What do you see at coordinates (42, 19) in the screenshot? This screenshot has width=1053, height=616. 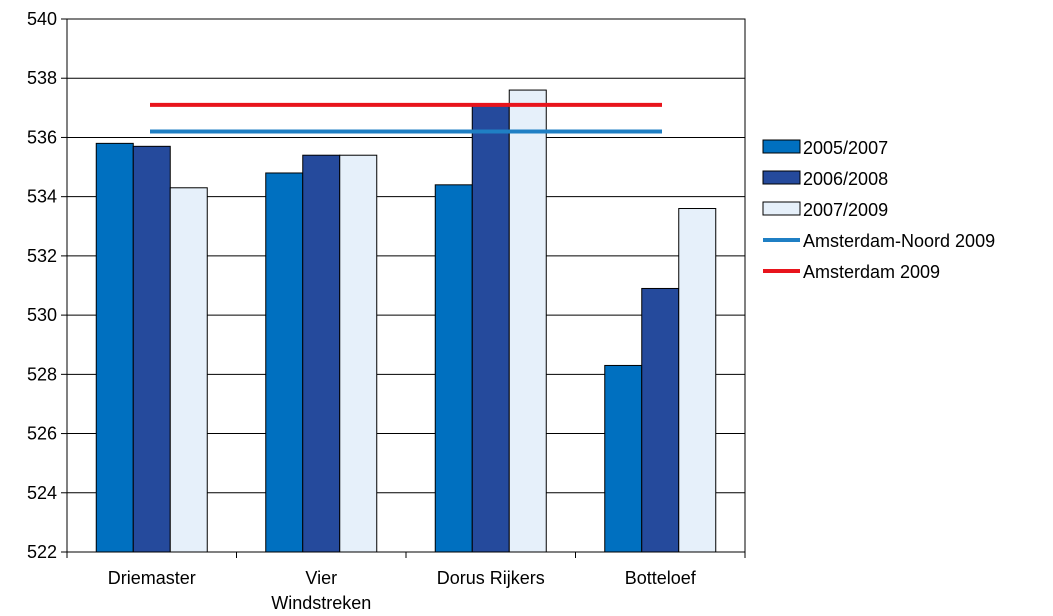 I see `y-tick-label: 540` at bounding box center [42, 19].